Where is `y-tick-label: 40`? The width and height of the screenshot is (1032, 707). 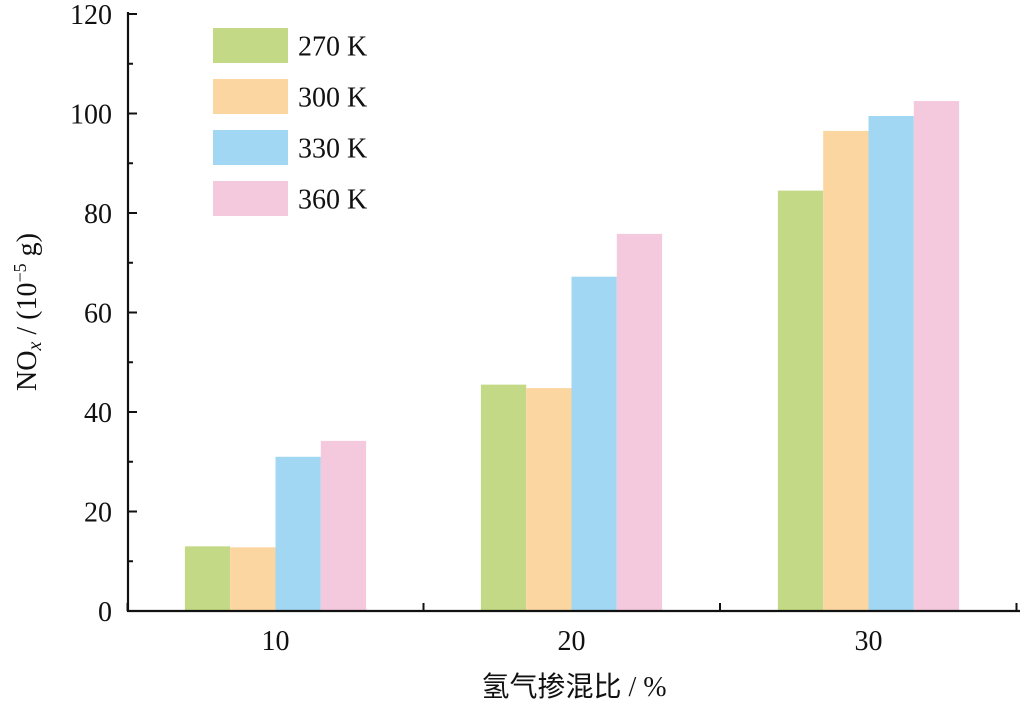
y-tick-label: 40 is located at coordinates (98, 413).